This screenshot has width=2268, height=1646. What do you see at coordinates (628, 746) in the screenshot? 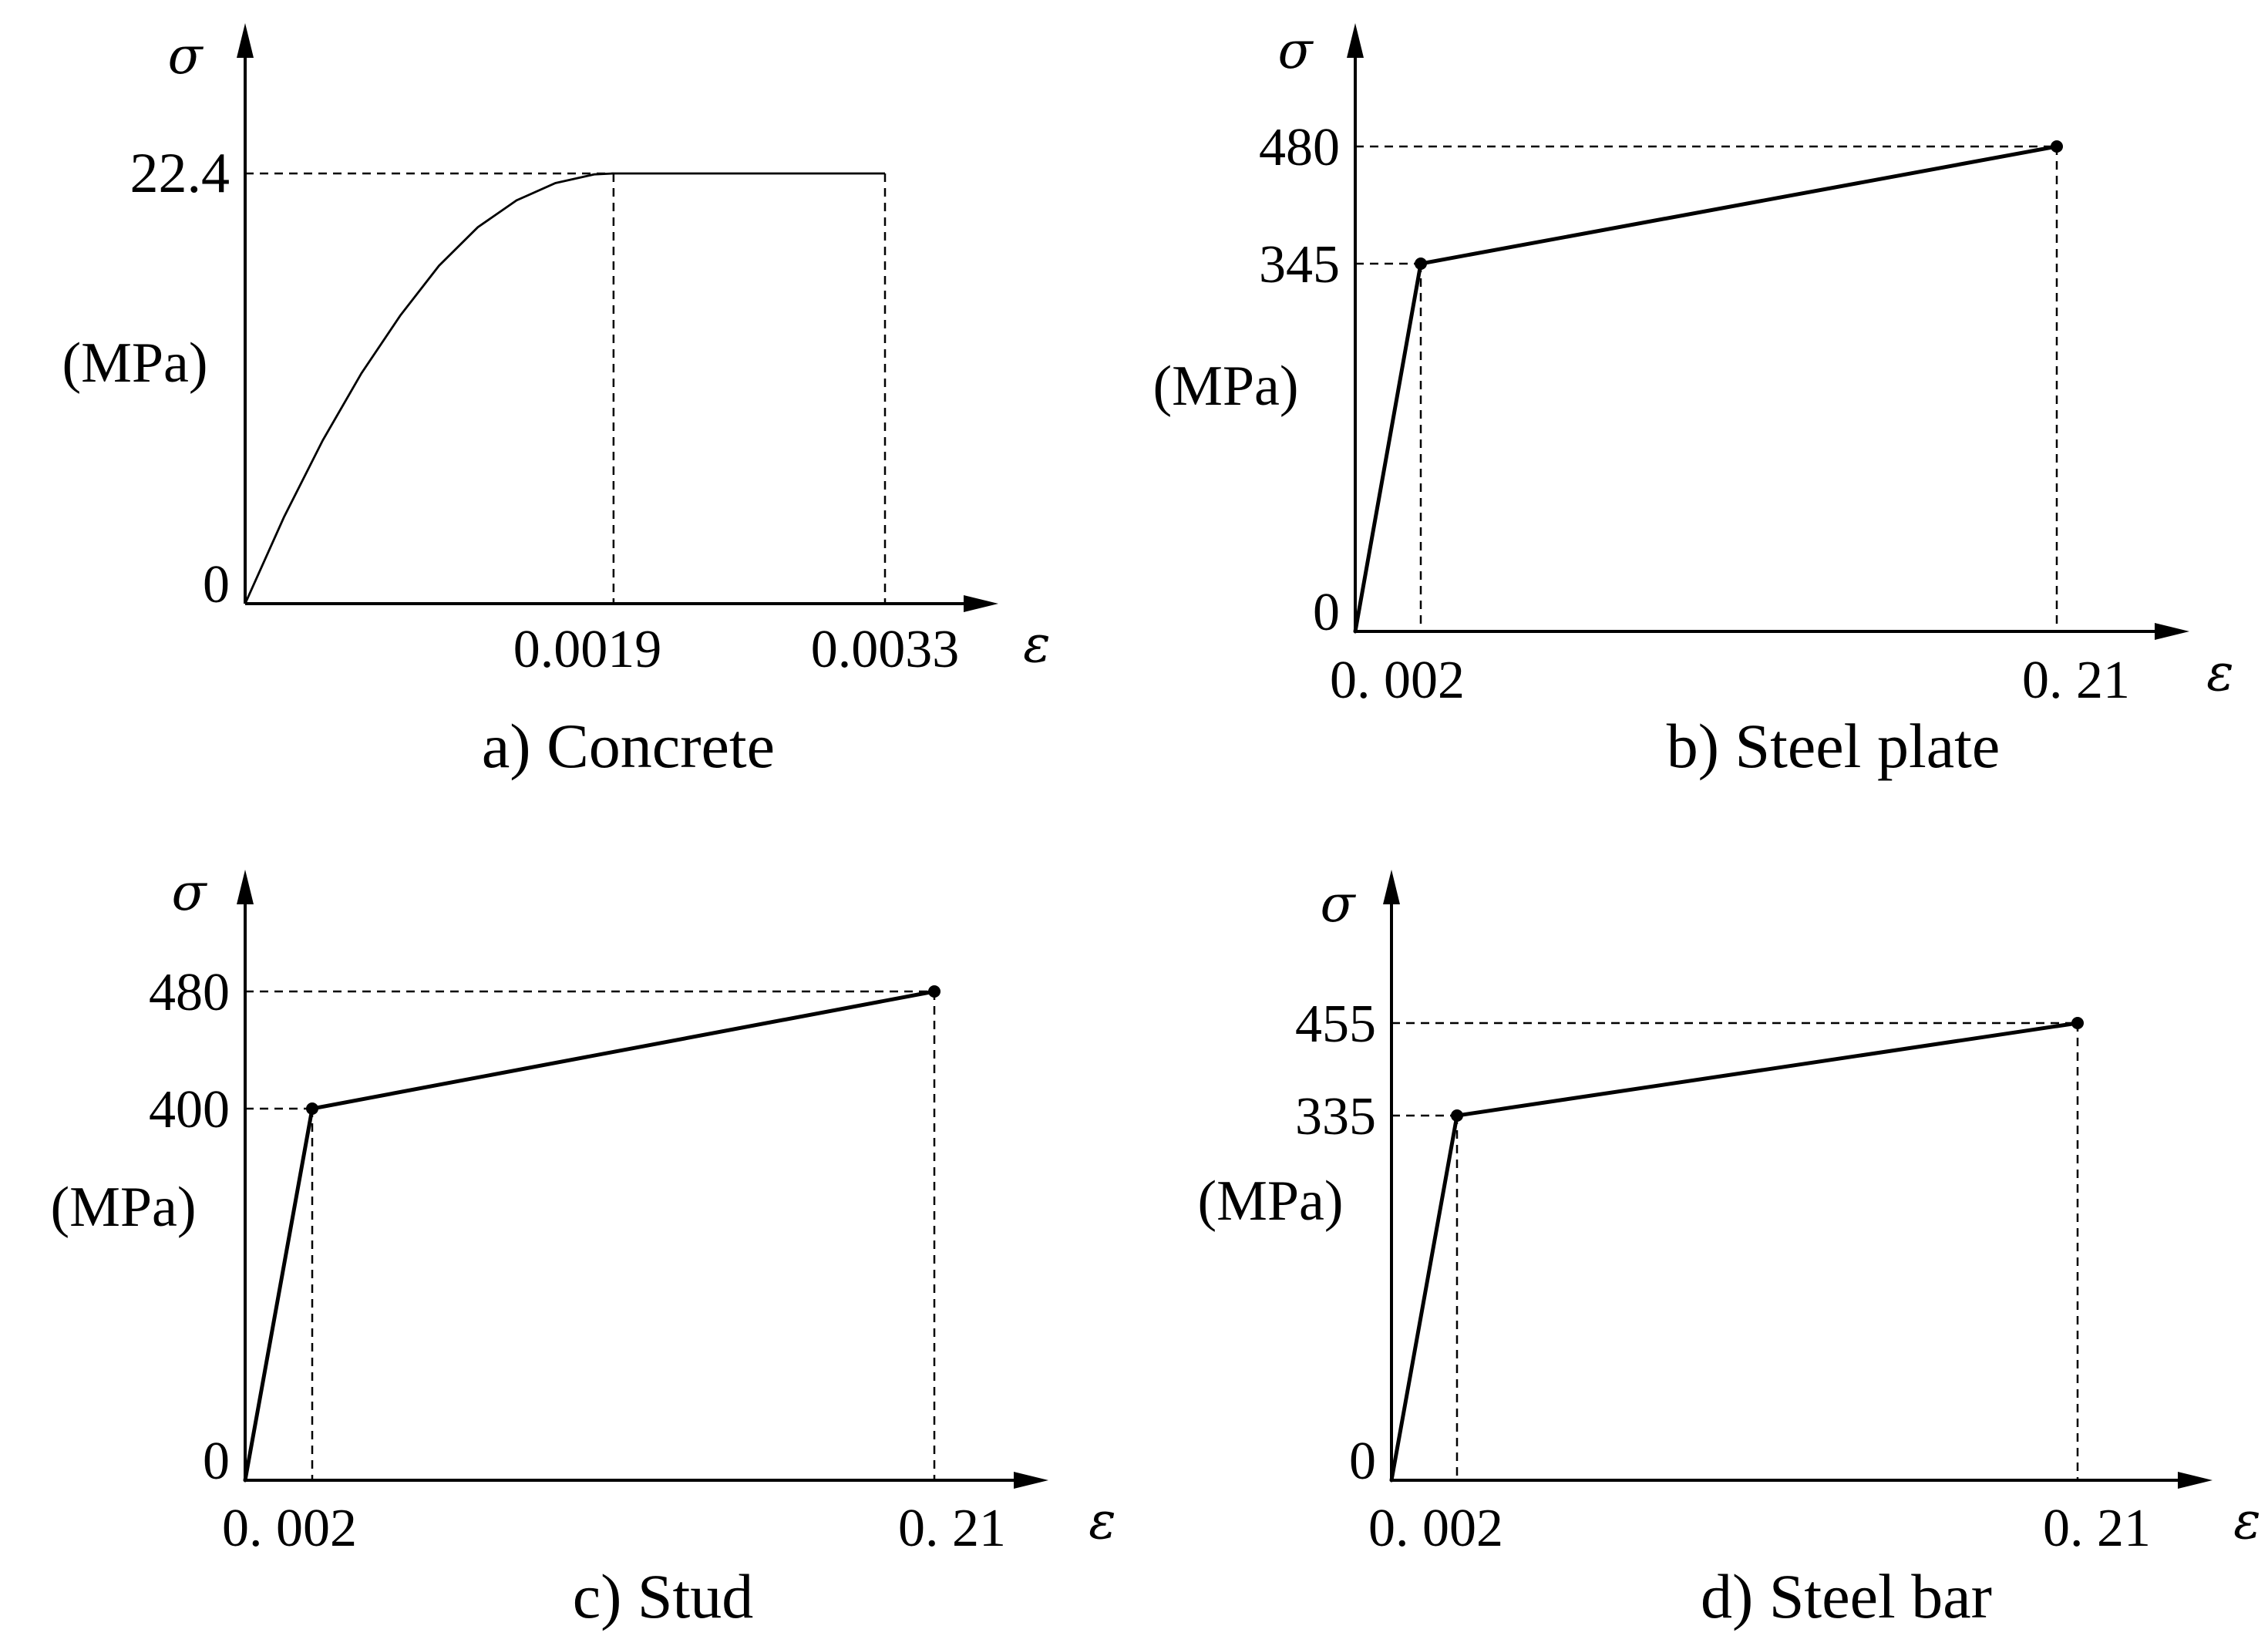
I see `chart-caption: a) Concrete` at bounding box center [628, 746].